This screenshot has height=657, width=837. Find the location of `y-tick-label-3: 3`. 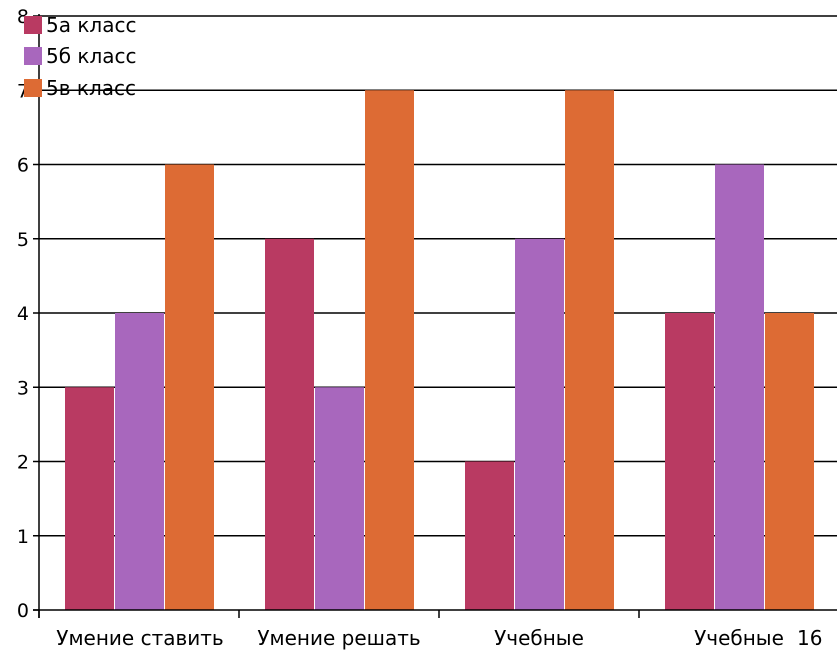

y-tick-label-3: 3 is located at coordinates (23, 388).